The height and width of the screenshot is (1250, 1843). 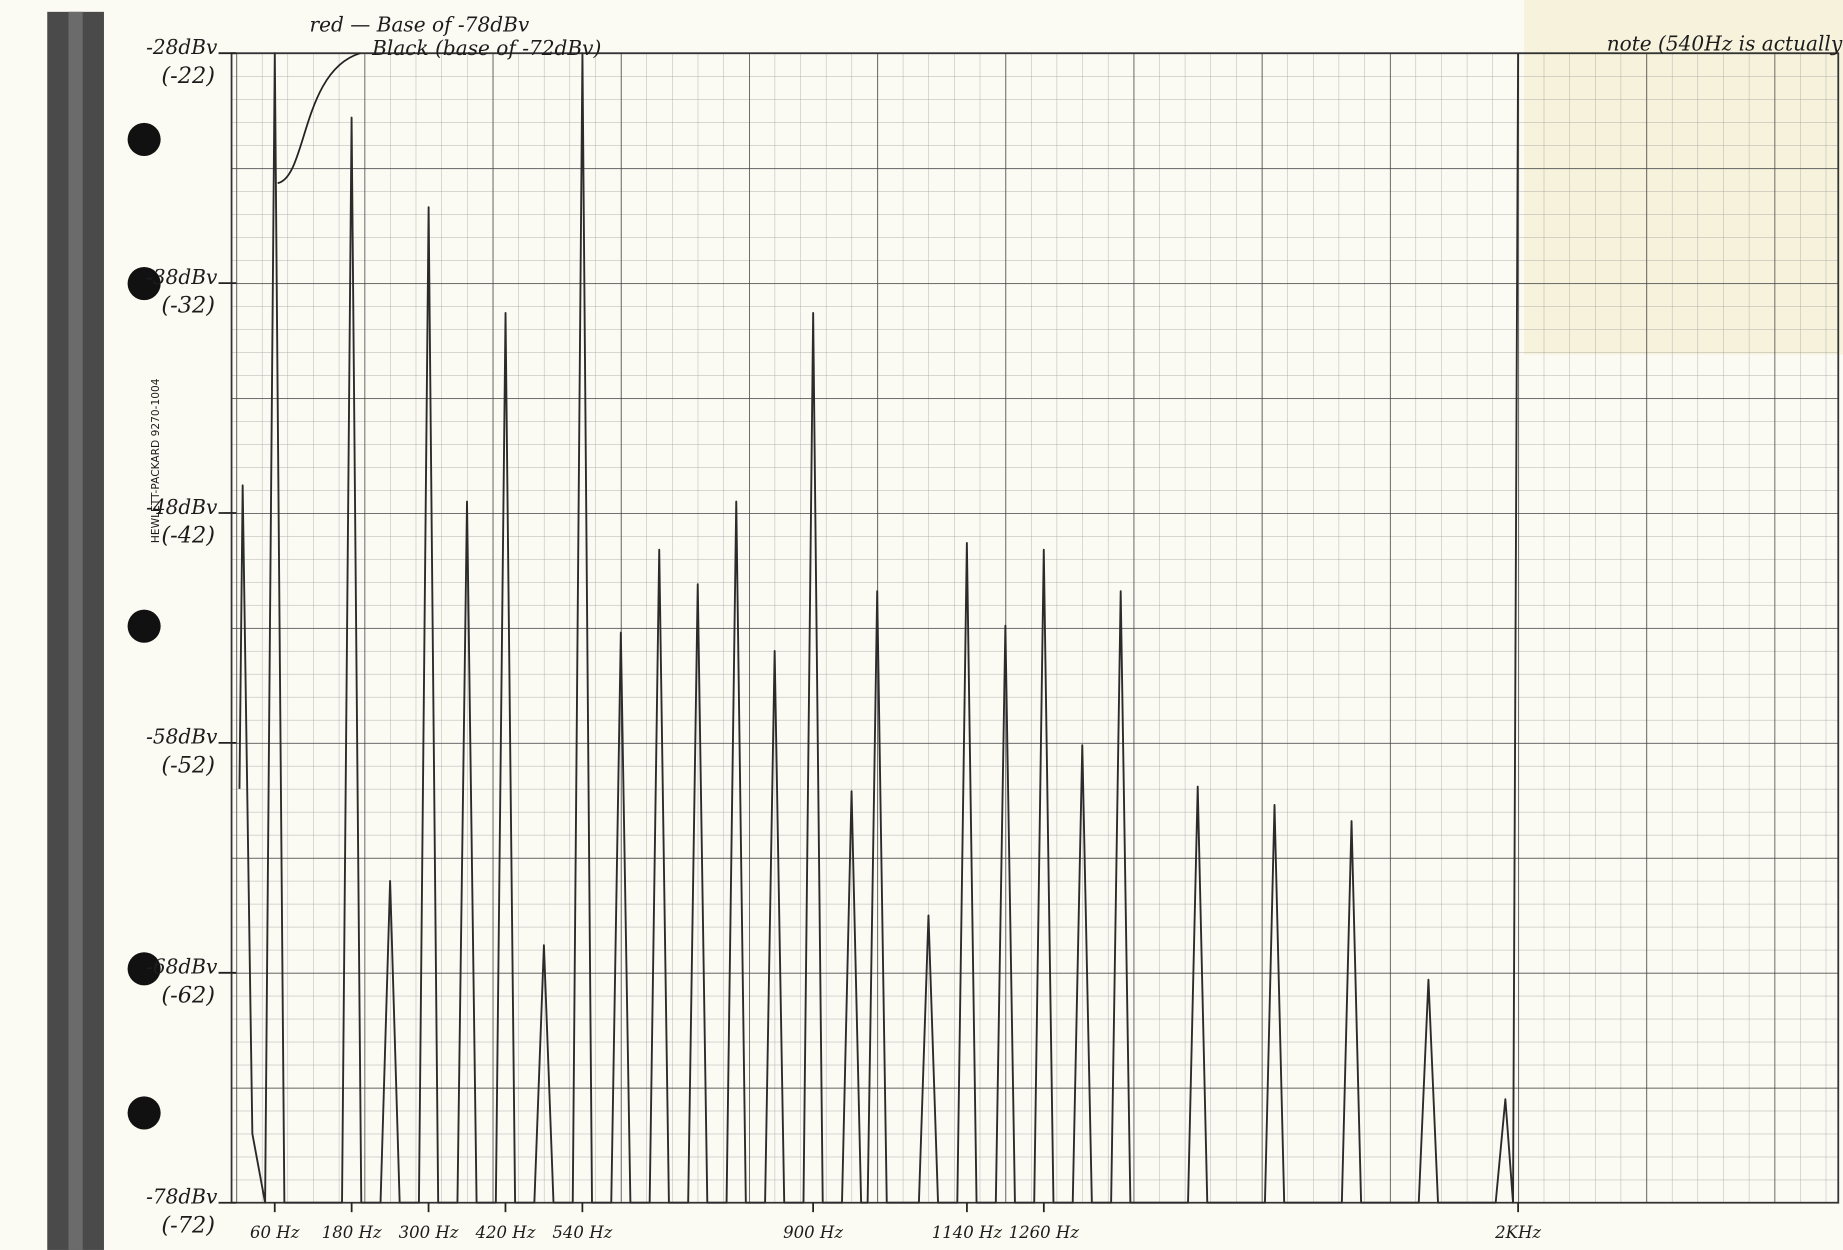 I want to click on annotation: Black (base of -72dBv), so click(x=486, y=48).